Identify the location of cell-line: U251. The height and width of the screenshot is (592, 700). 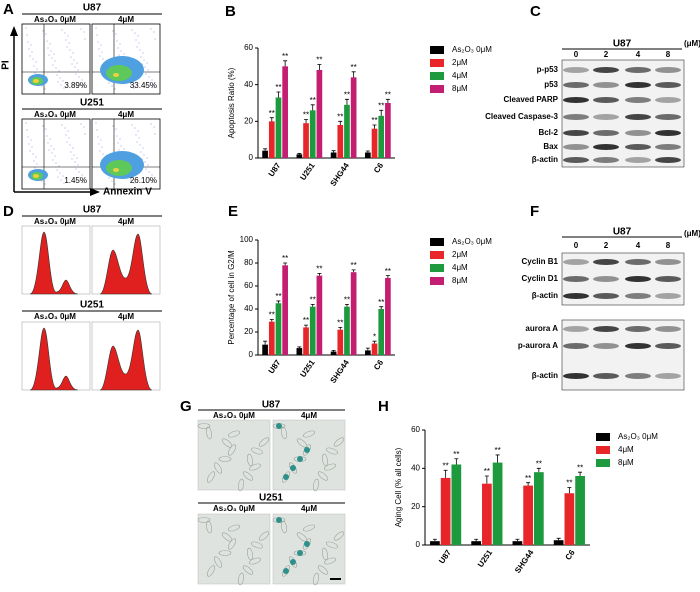
(271, 498).